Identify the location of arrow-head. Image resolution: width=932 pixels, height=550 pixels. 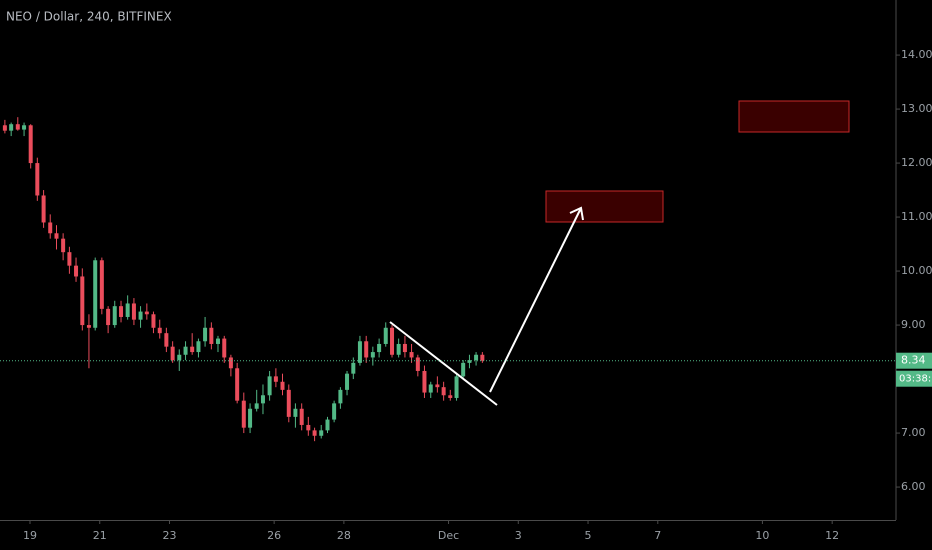
(576, 213).